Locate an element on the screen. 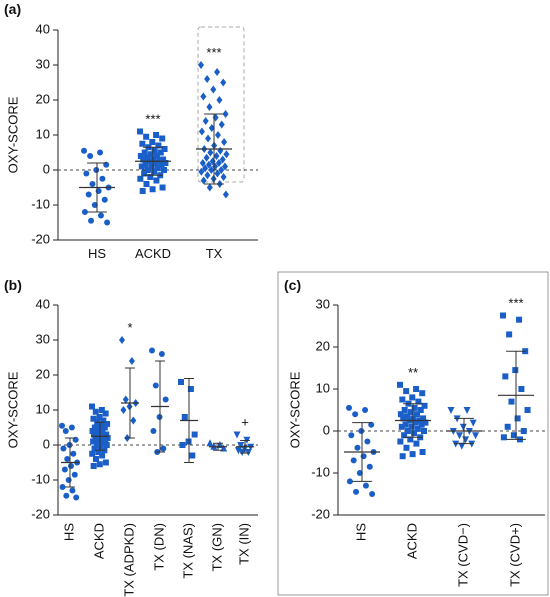 The height and width of the screenshot is (597, 550). significance-label: + is located at coordinates (245, 422).